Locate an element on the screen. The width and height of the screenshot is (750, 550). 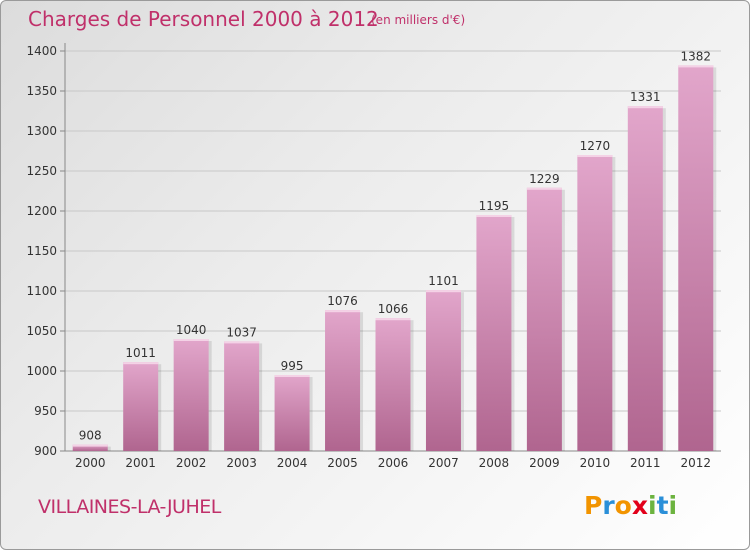
x-tick-label: 2007 is located at coordinates (443, 463).